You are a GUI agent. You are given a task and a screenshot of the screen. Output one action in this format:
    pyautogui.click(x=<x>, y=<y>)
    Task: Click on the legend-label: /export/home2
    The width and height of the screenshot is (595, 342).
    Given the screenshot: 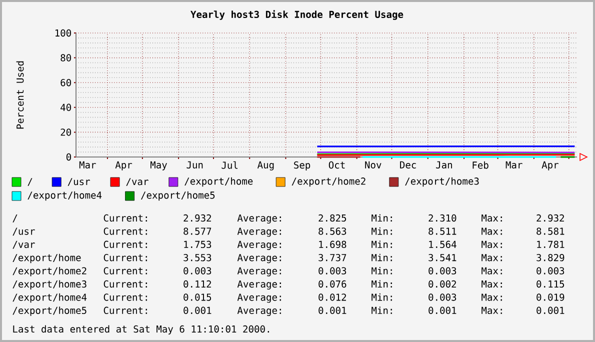 What is the action you would take?
    pyautogui.click(x=329, y=182)
    